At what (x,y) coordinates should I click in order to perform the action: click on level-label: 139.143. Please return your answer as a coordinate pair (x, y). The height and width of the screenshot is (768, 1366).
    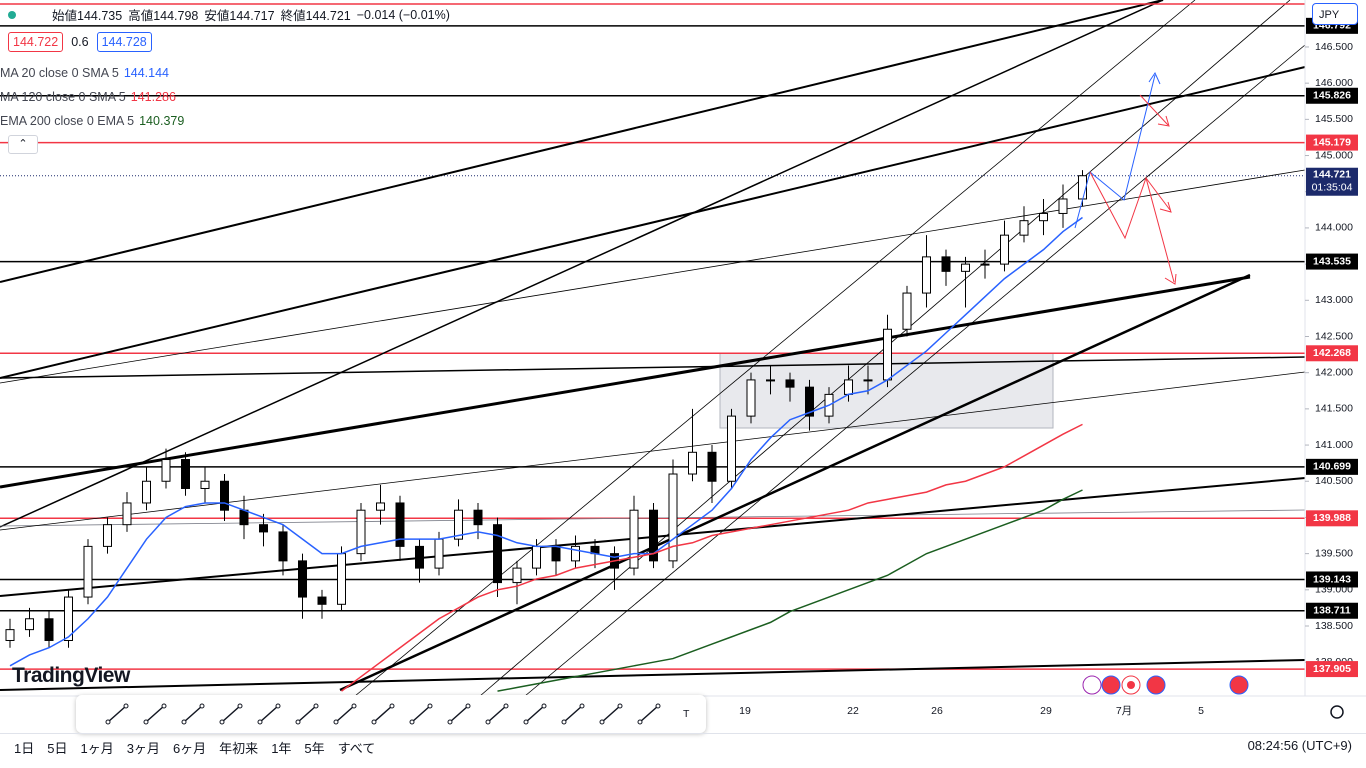
    Looking at the image, I should click on (1332, 579).